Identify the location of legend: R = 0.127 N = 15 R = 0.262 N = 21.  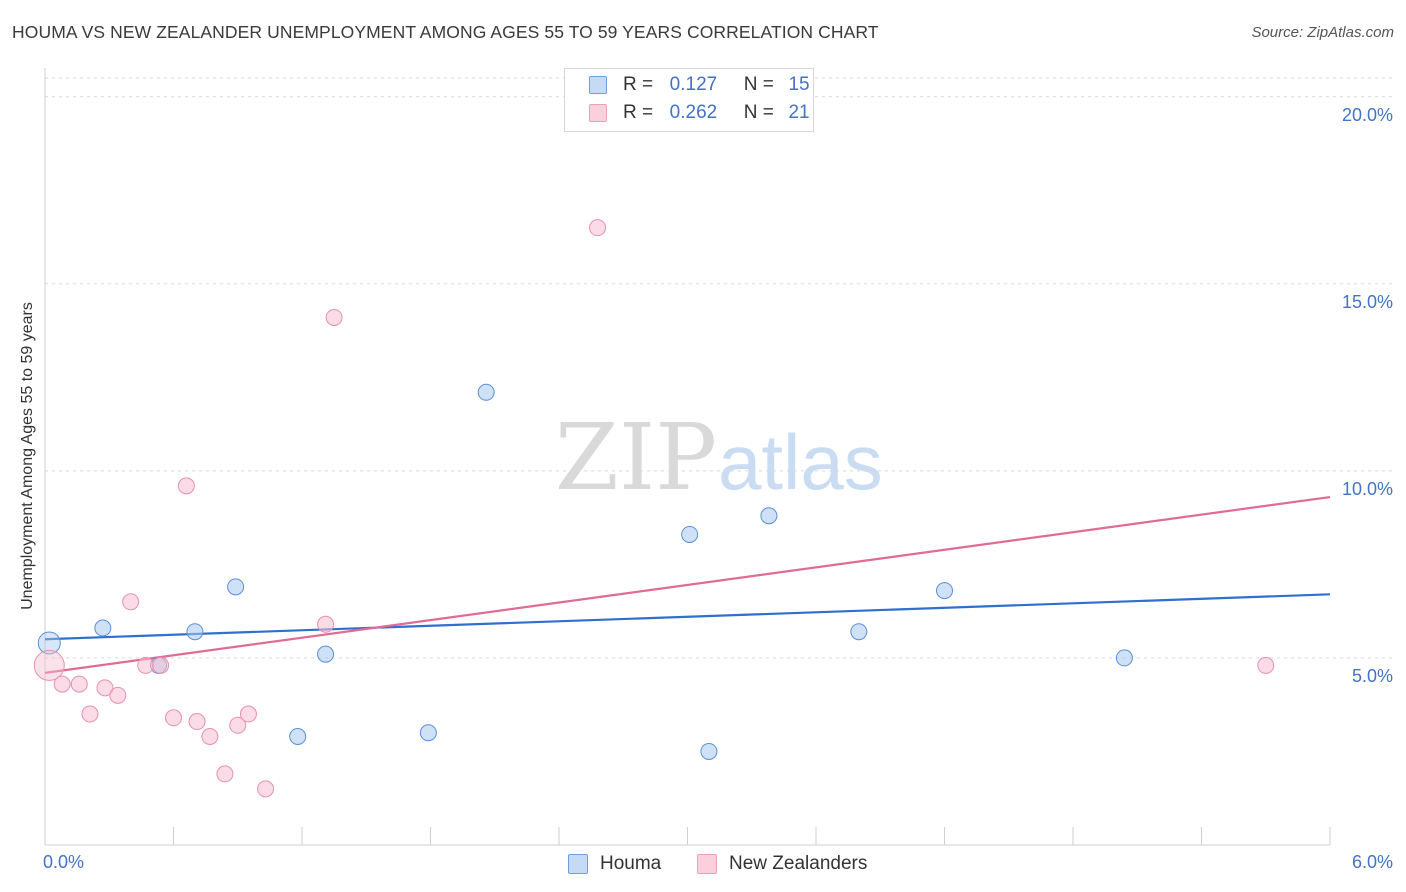
(689, 100).